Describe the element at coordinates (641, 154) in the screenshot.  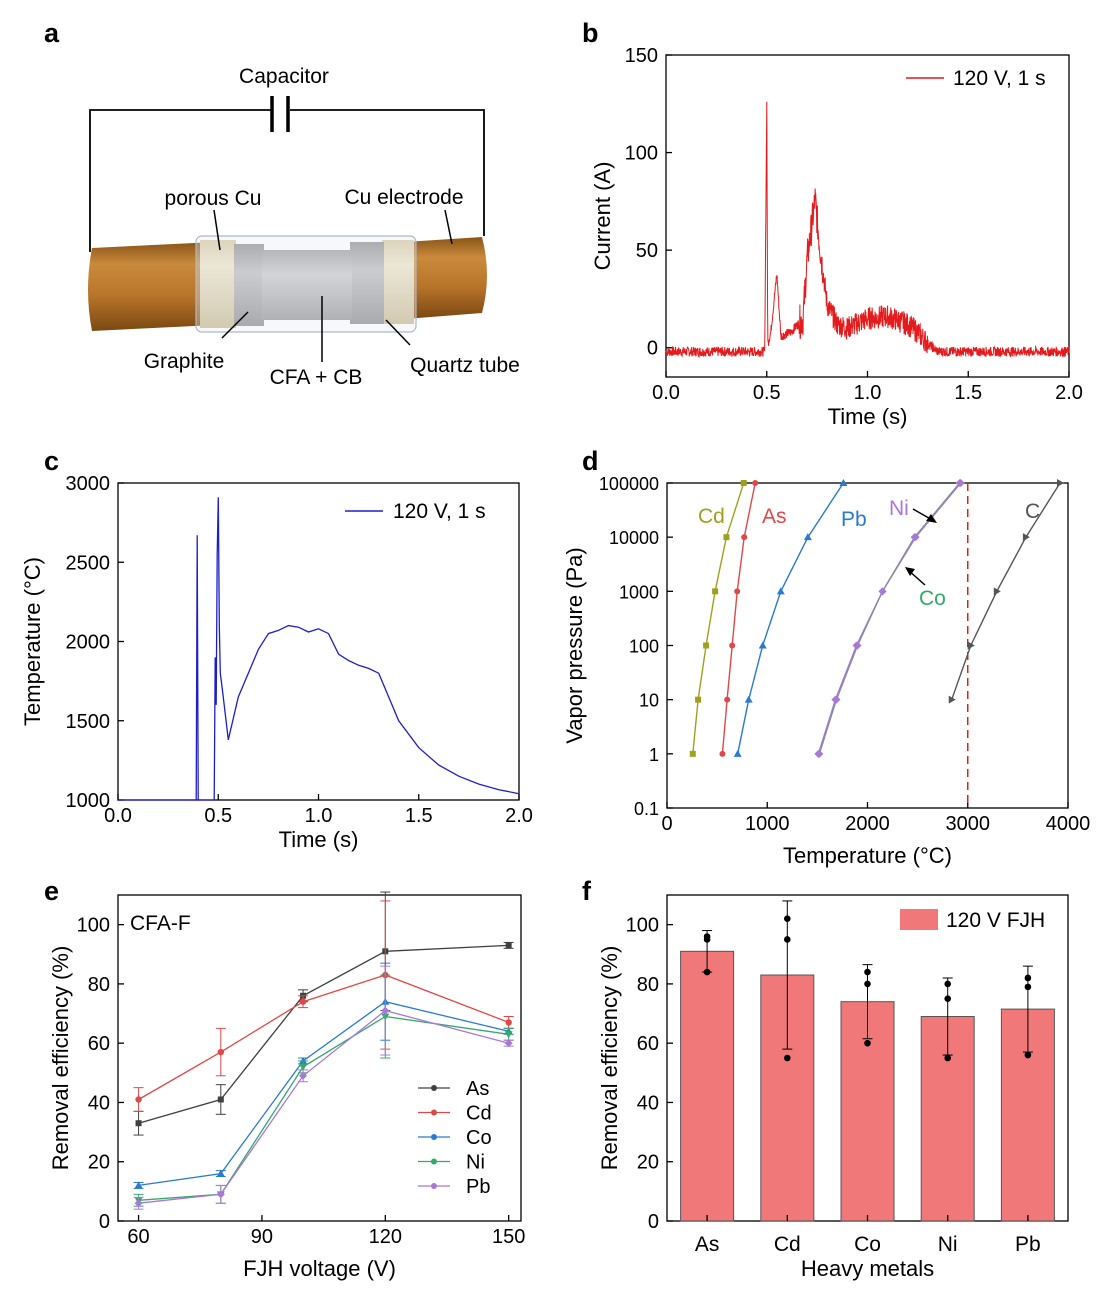
I see `current-y-tick-label: 100` at that location.